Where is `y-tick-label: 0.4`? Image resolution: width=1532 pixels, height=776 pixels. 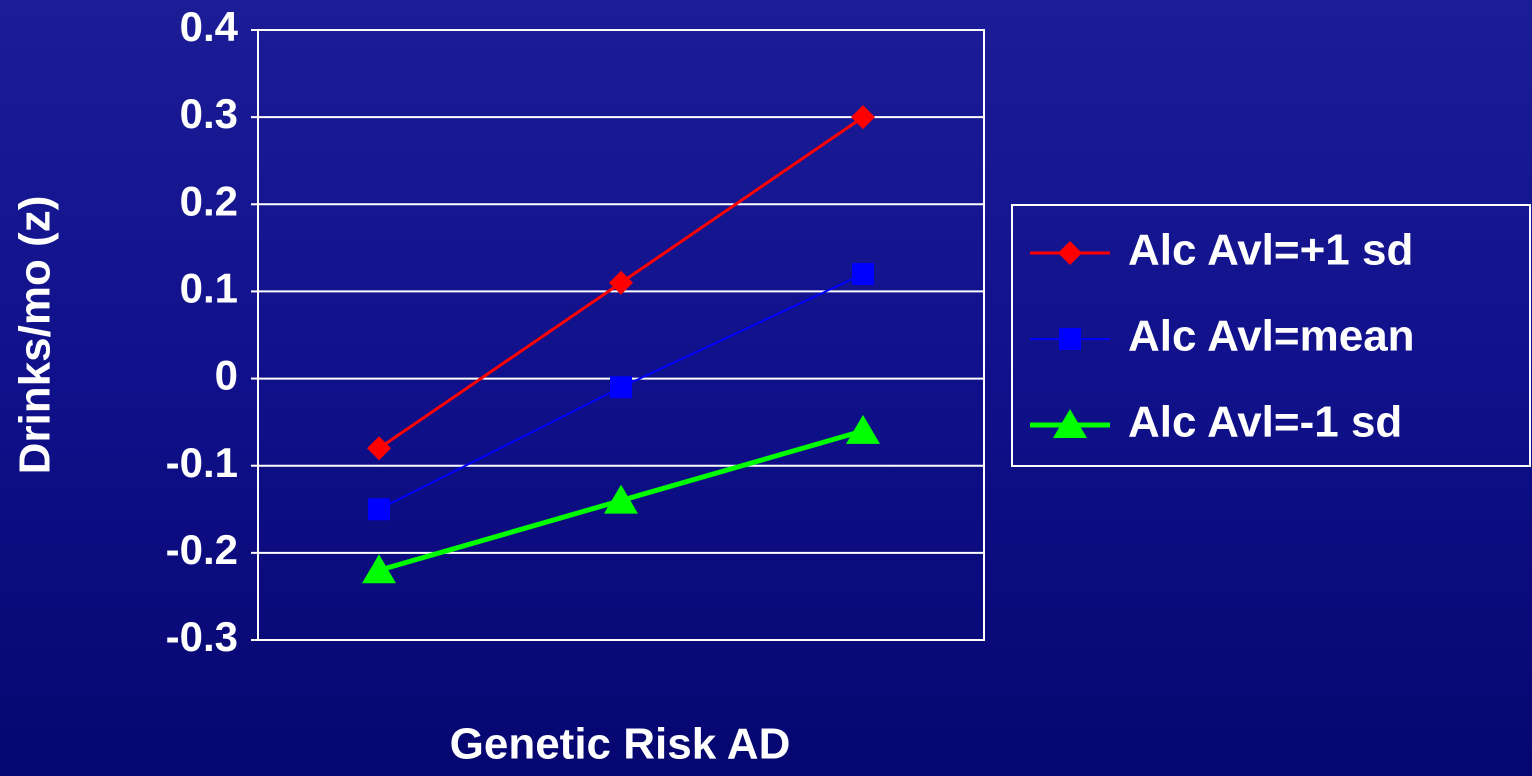
y-tick-label: 0.4 is located at coordinates (209, 26).